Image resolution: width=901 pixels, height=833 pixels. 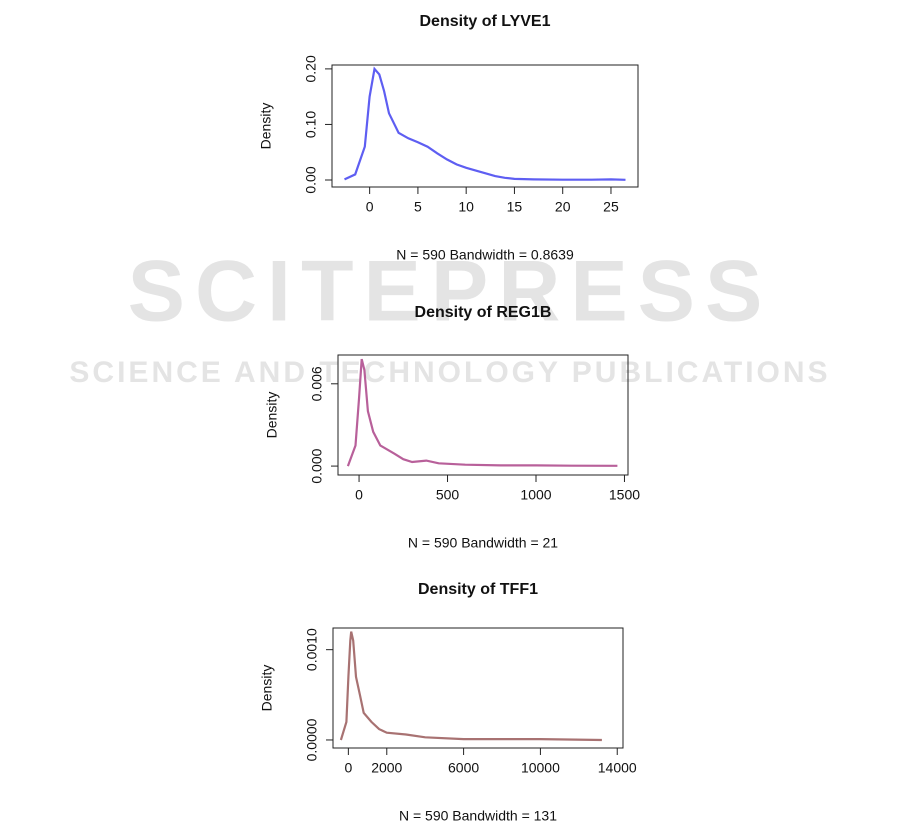 I want to click on watermark-title: SCITEPRESS, so click(x=450, y=292).